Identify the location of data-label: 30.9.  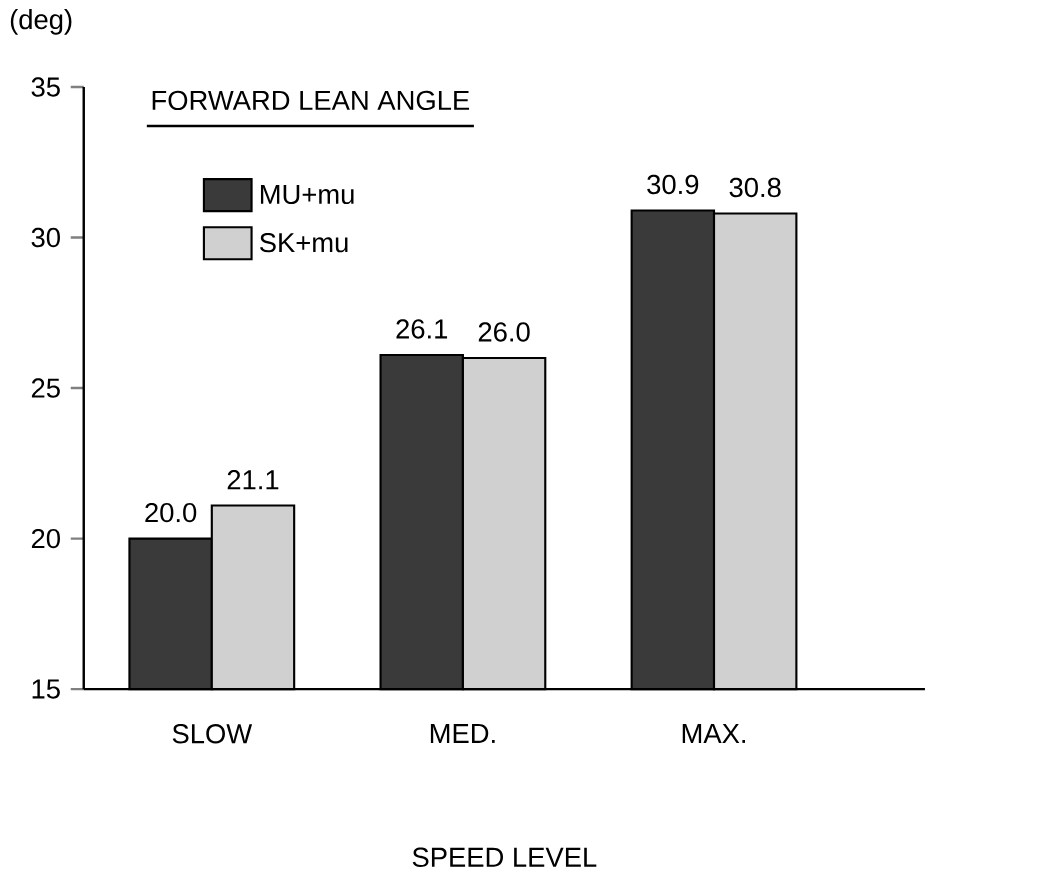
(673, 184).